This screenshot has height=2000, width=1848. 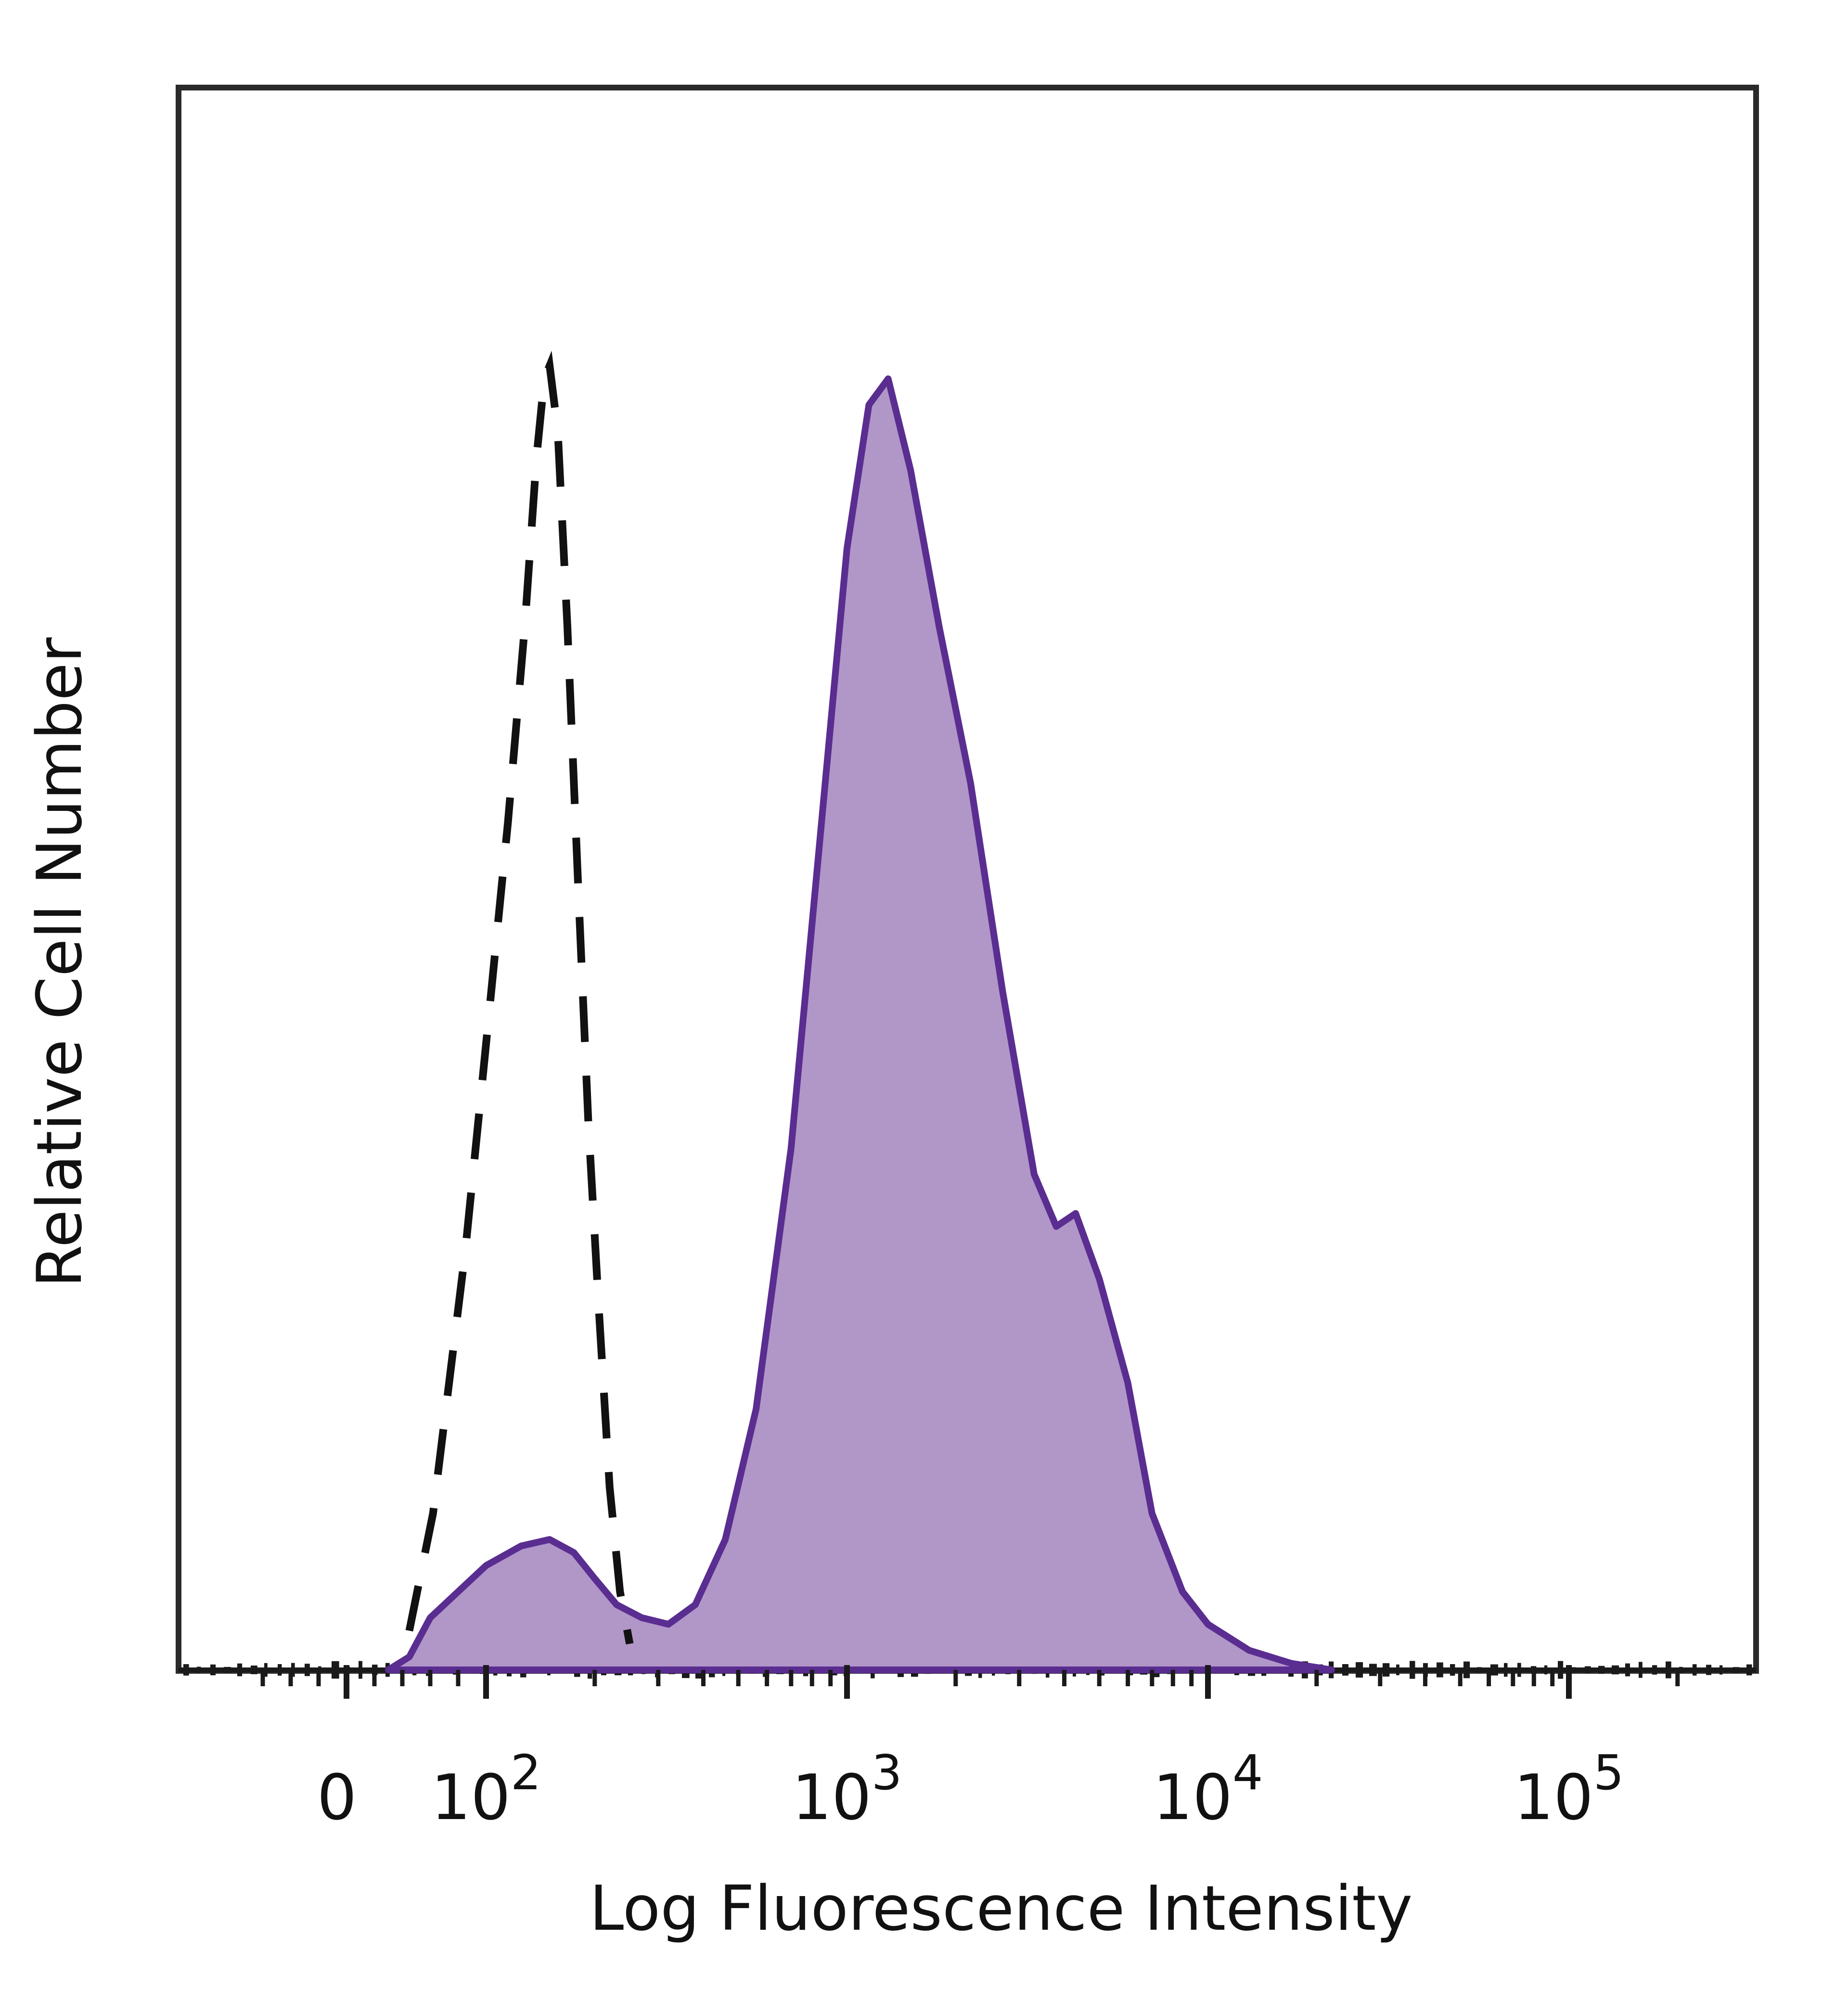 What do you see at coordinates (970, 1682) in the screenshot?
I see `x-axis-ticks` at bounding box center [970, 1682].